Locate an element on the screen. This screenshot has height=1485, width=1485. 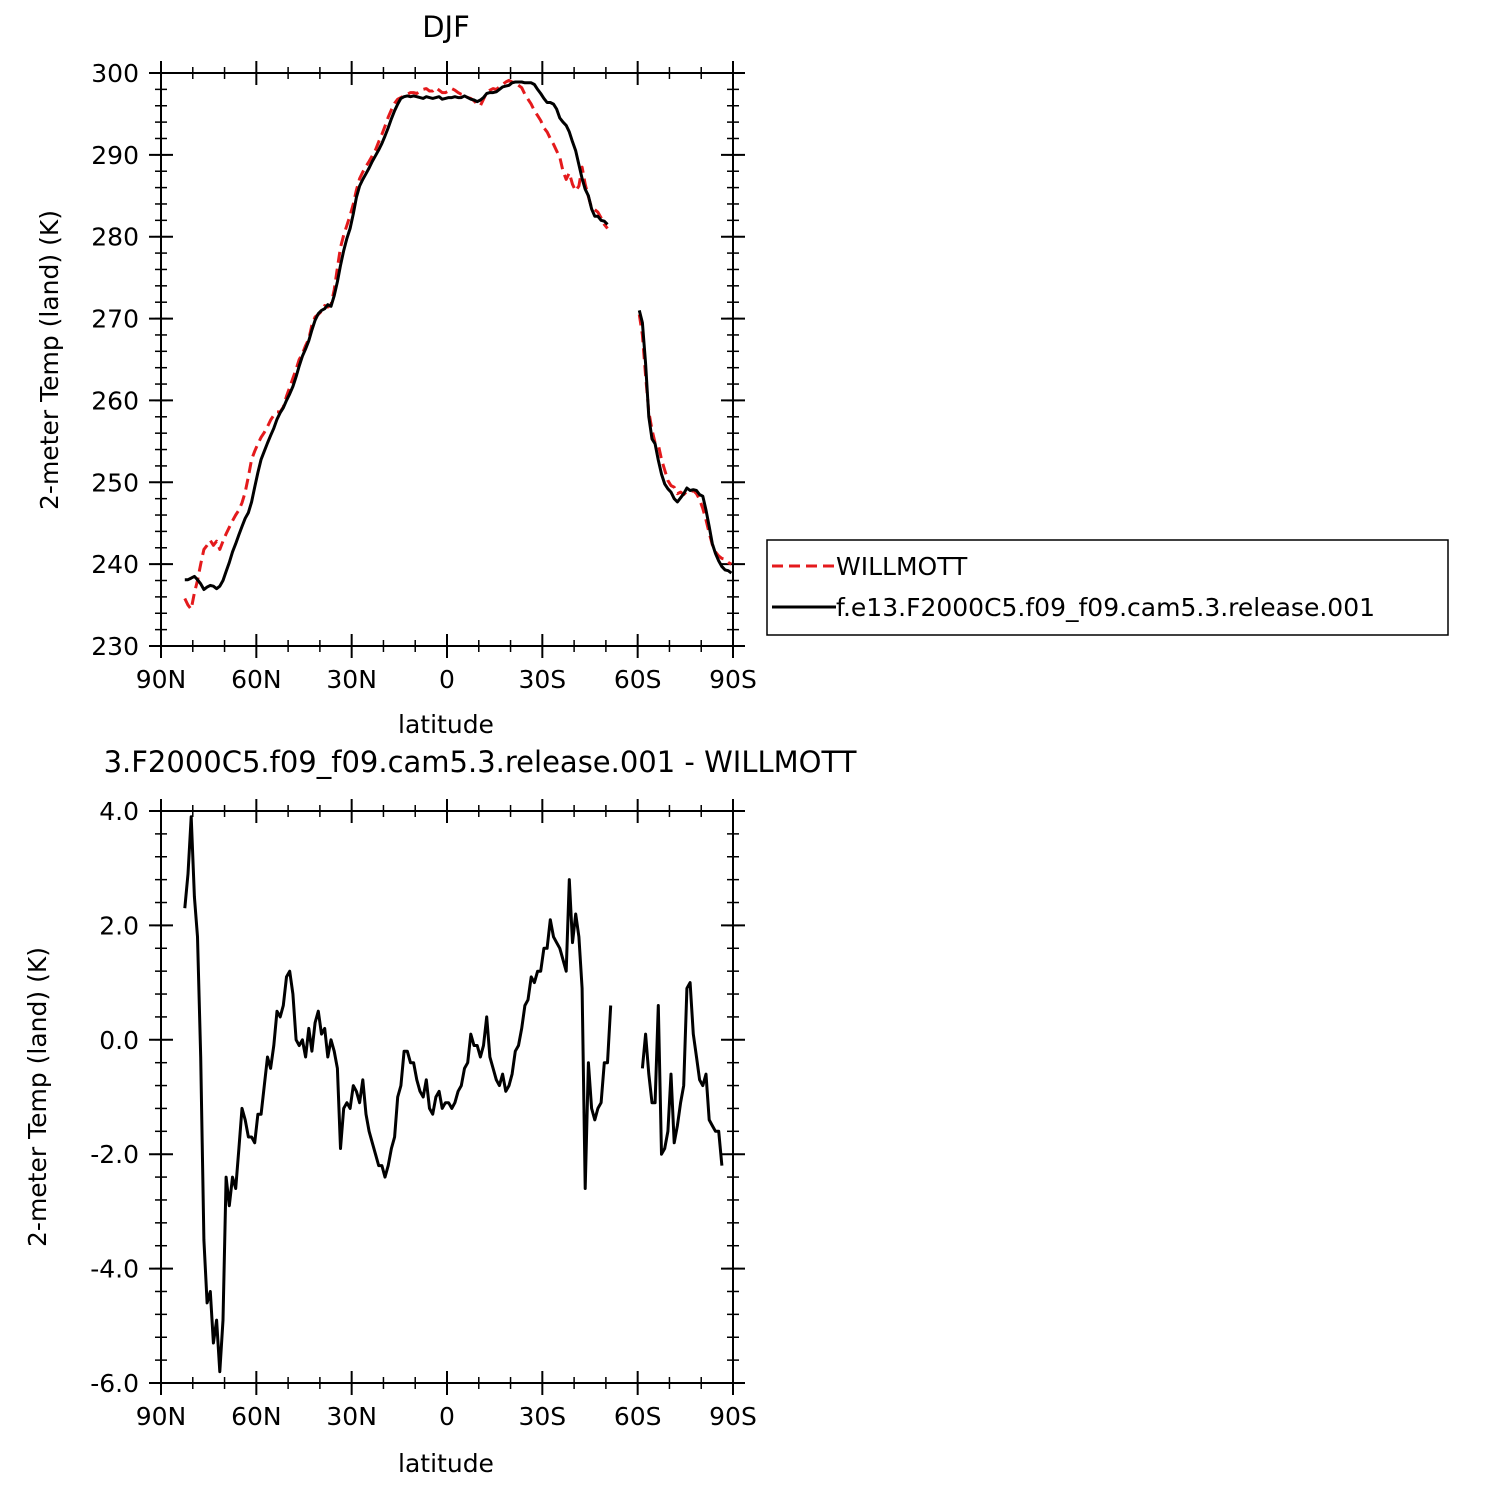
y-tick-label: 230 is located at coordinates (115, 646).